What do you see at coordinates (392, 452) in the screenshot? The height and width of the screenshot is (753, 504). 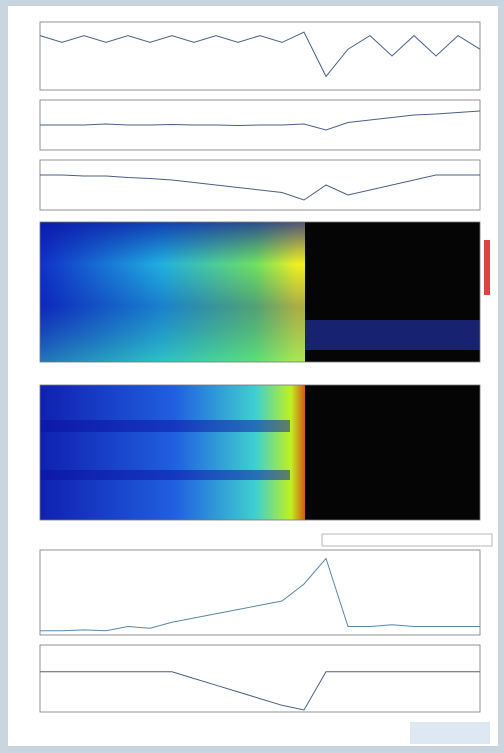 I see `spectrogram-dark` at bounding box center [392, 452].